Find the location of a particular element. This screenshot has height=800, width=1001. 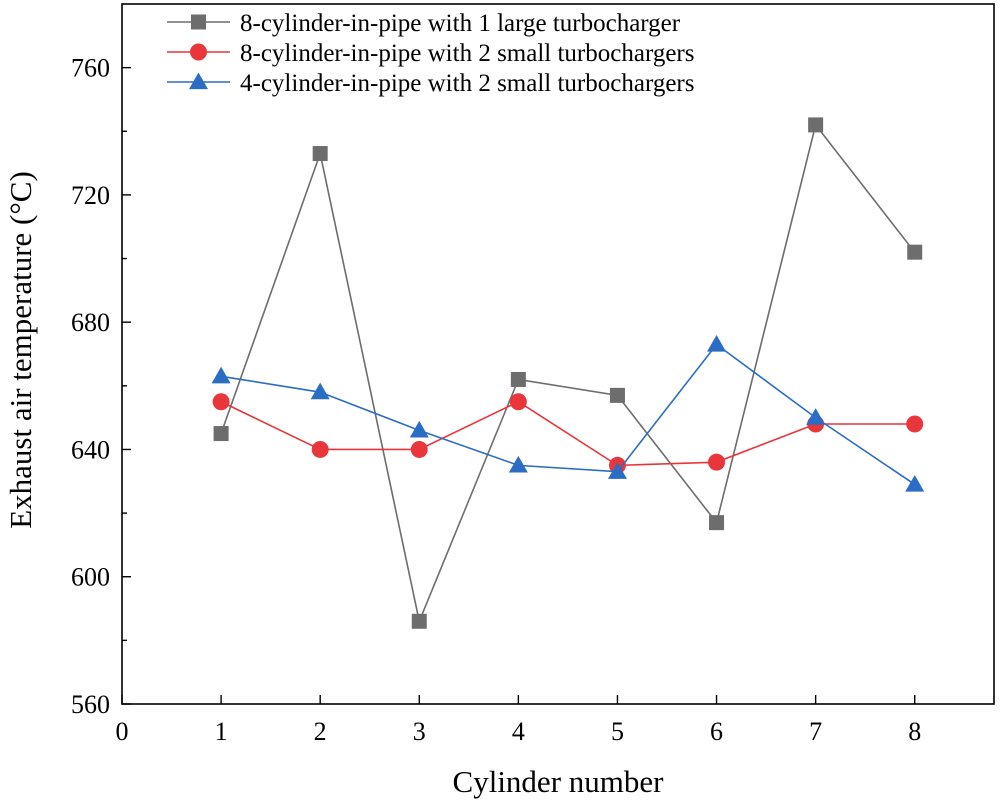

x-axis: 0 1 2 3 4 5 6 7 8 is located at coordinates (518, 720).